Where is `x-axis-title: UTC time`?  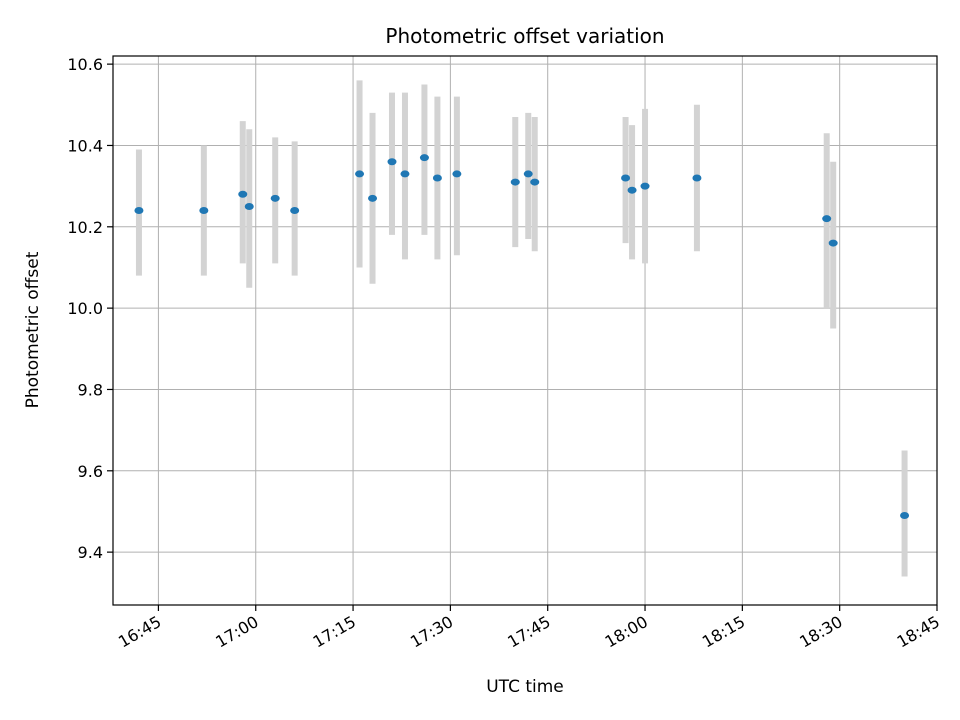 x-axis-title: UTC time is located at coordinates (525, 687).